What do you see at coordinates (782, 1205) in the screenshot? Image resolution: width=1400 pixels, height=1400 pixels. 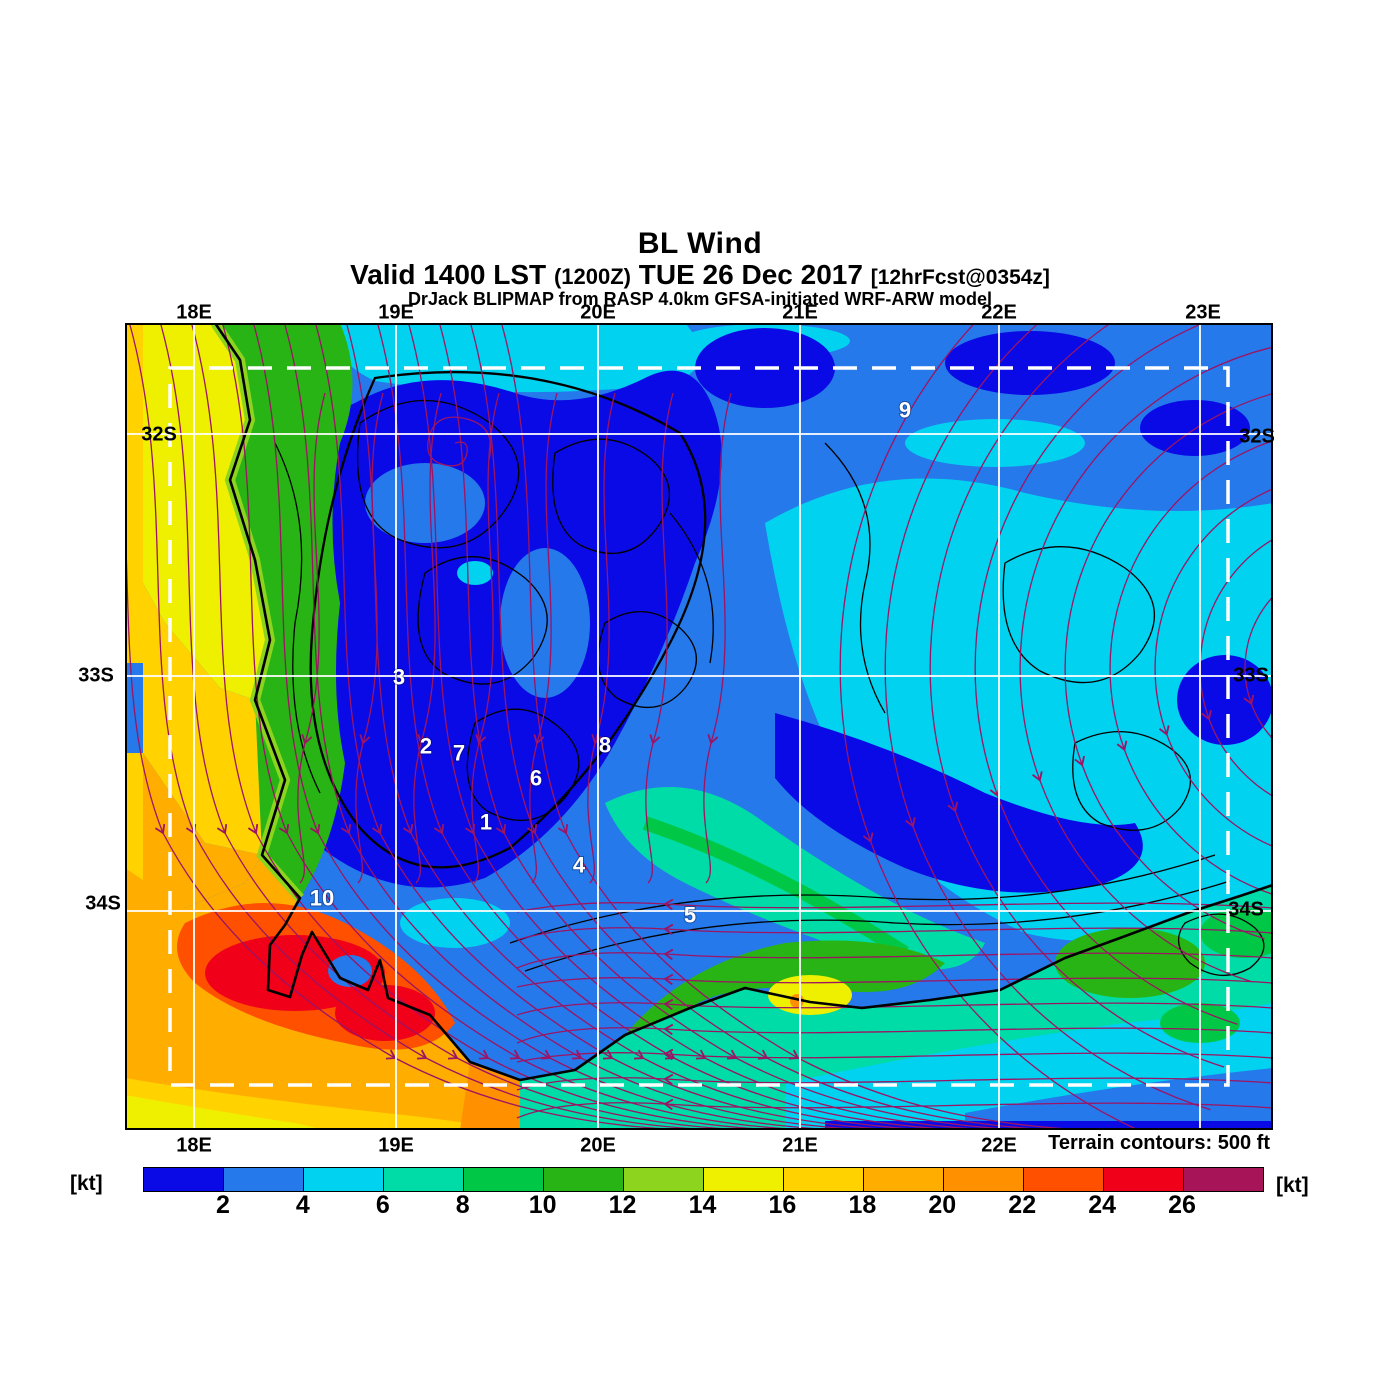 I see `colorbar-tick-16: 16` at bounding box center [782, 1205].